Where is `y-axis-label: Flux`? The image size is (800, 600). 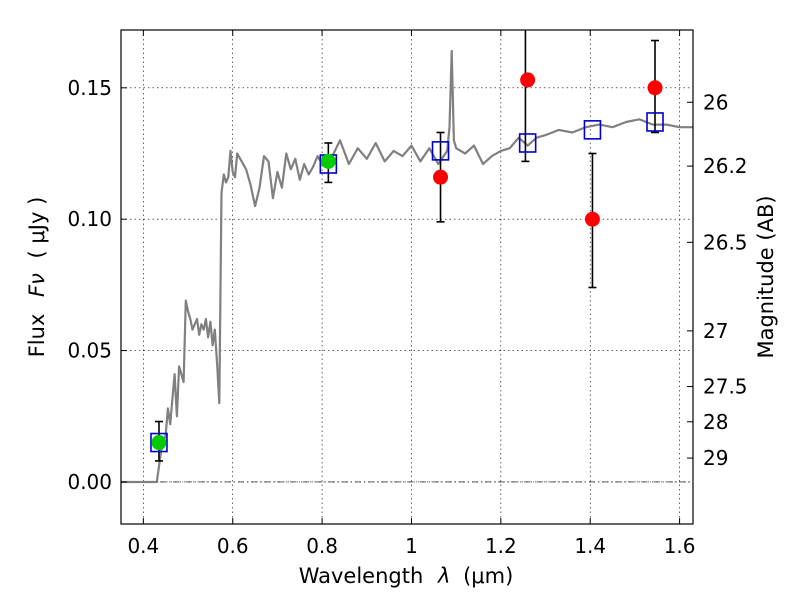 y-axis-label: Flux is located at coordinates (37, 336).